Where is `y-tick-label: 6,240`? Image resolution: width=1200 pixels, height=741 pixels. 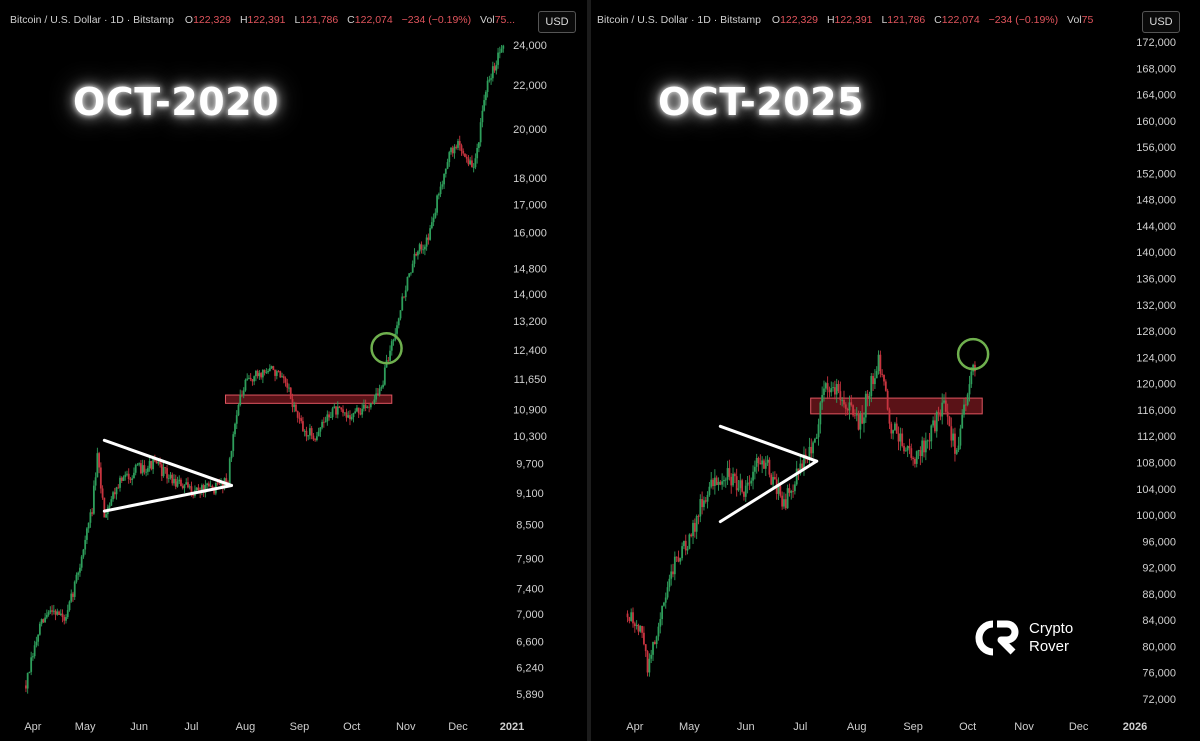 y-tick-label: 6,240 is located at coordinates (530, 668).